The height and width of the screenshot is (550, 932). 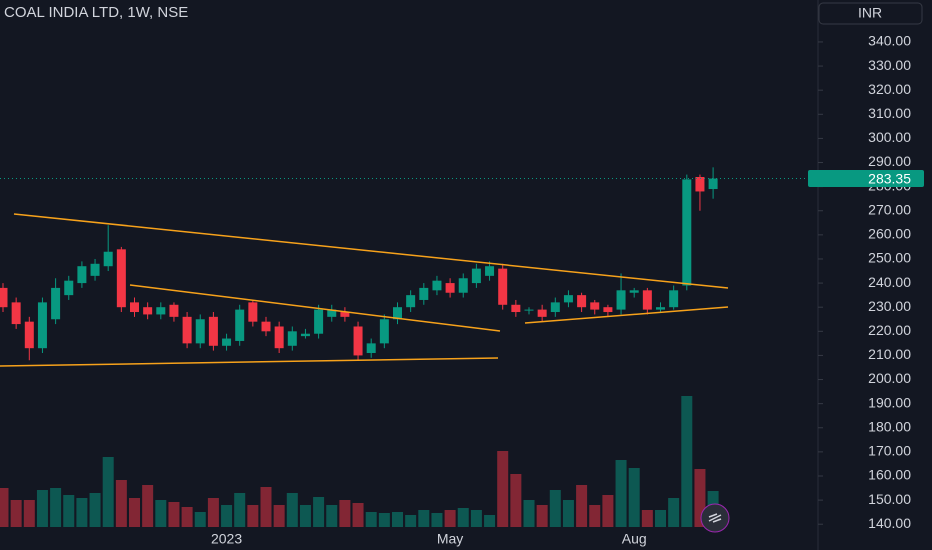 What do you see at coordinates (889, 451) in the screenshot?
I see `y-tick-label: 170.00` at bounding box center [889, 451].